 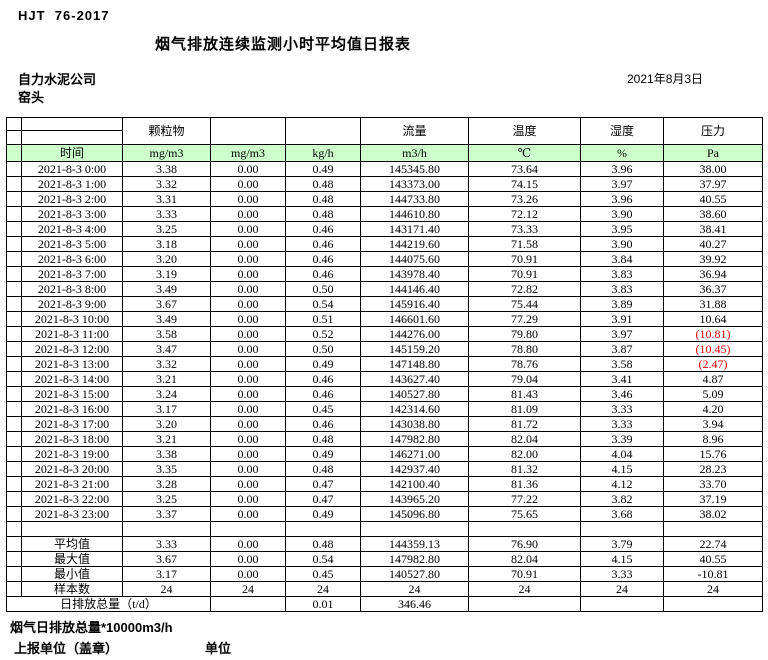 What do you see at coordinates (166, 131) in the screenshot?
I see `col-header-pm: 颗粒物` at bounding box center [166, 131].